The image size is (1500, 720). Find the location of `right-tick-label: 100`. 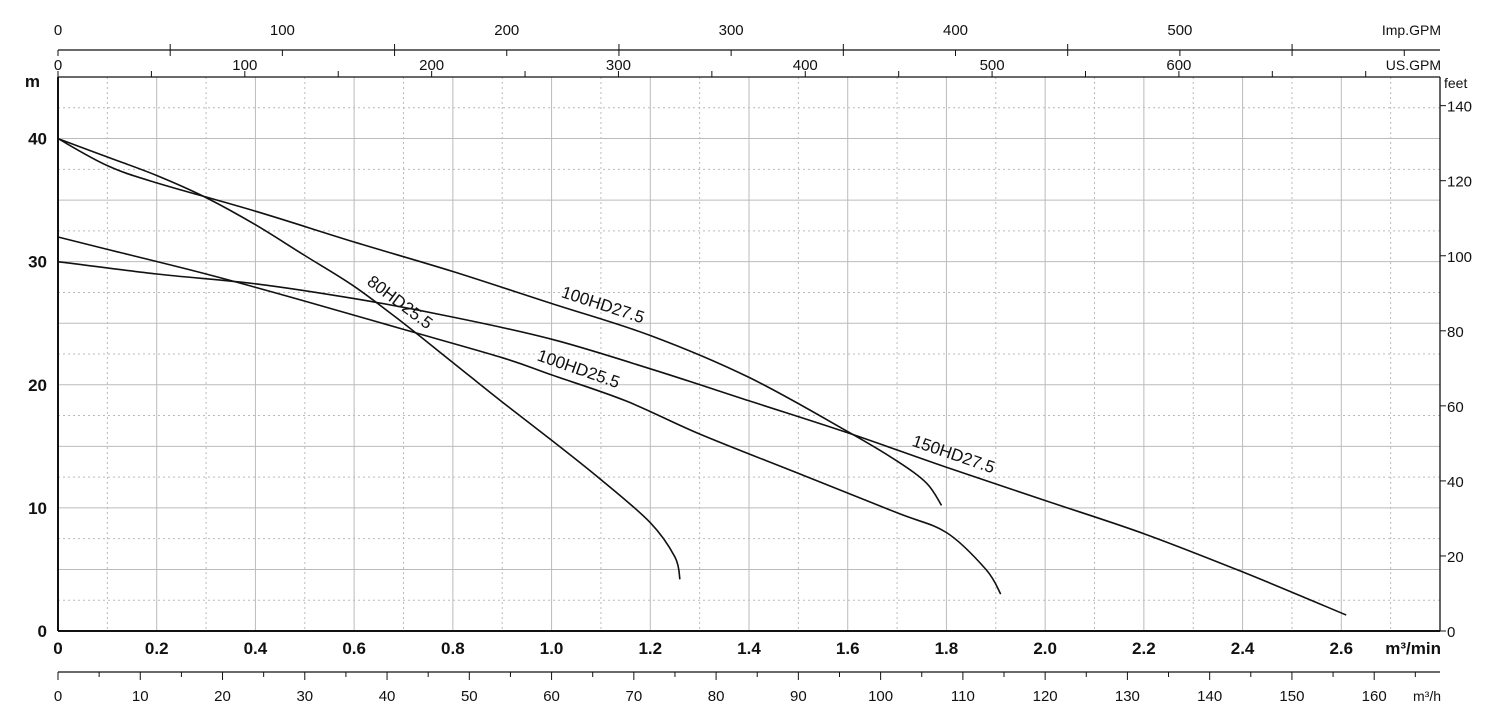

right-tick-label: 100 is located at coordinates (1459, 257).